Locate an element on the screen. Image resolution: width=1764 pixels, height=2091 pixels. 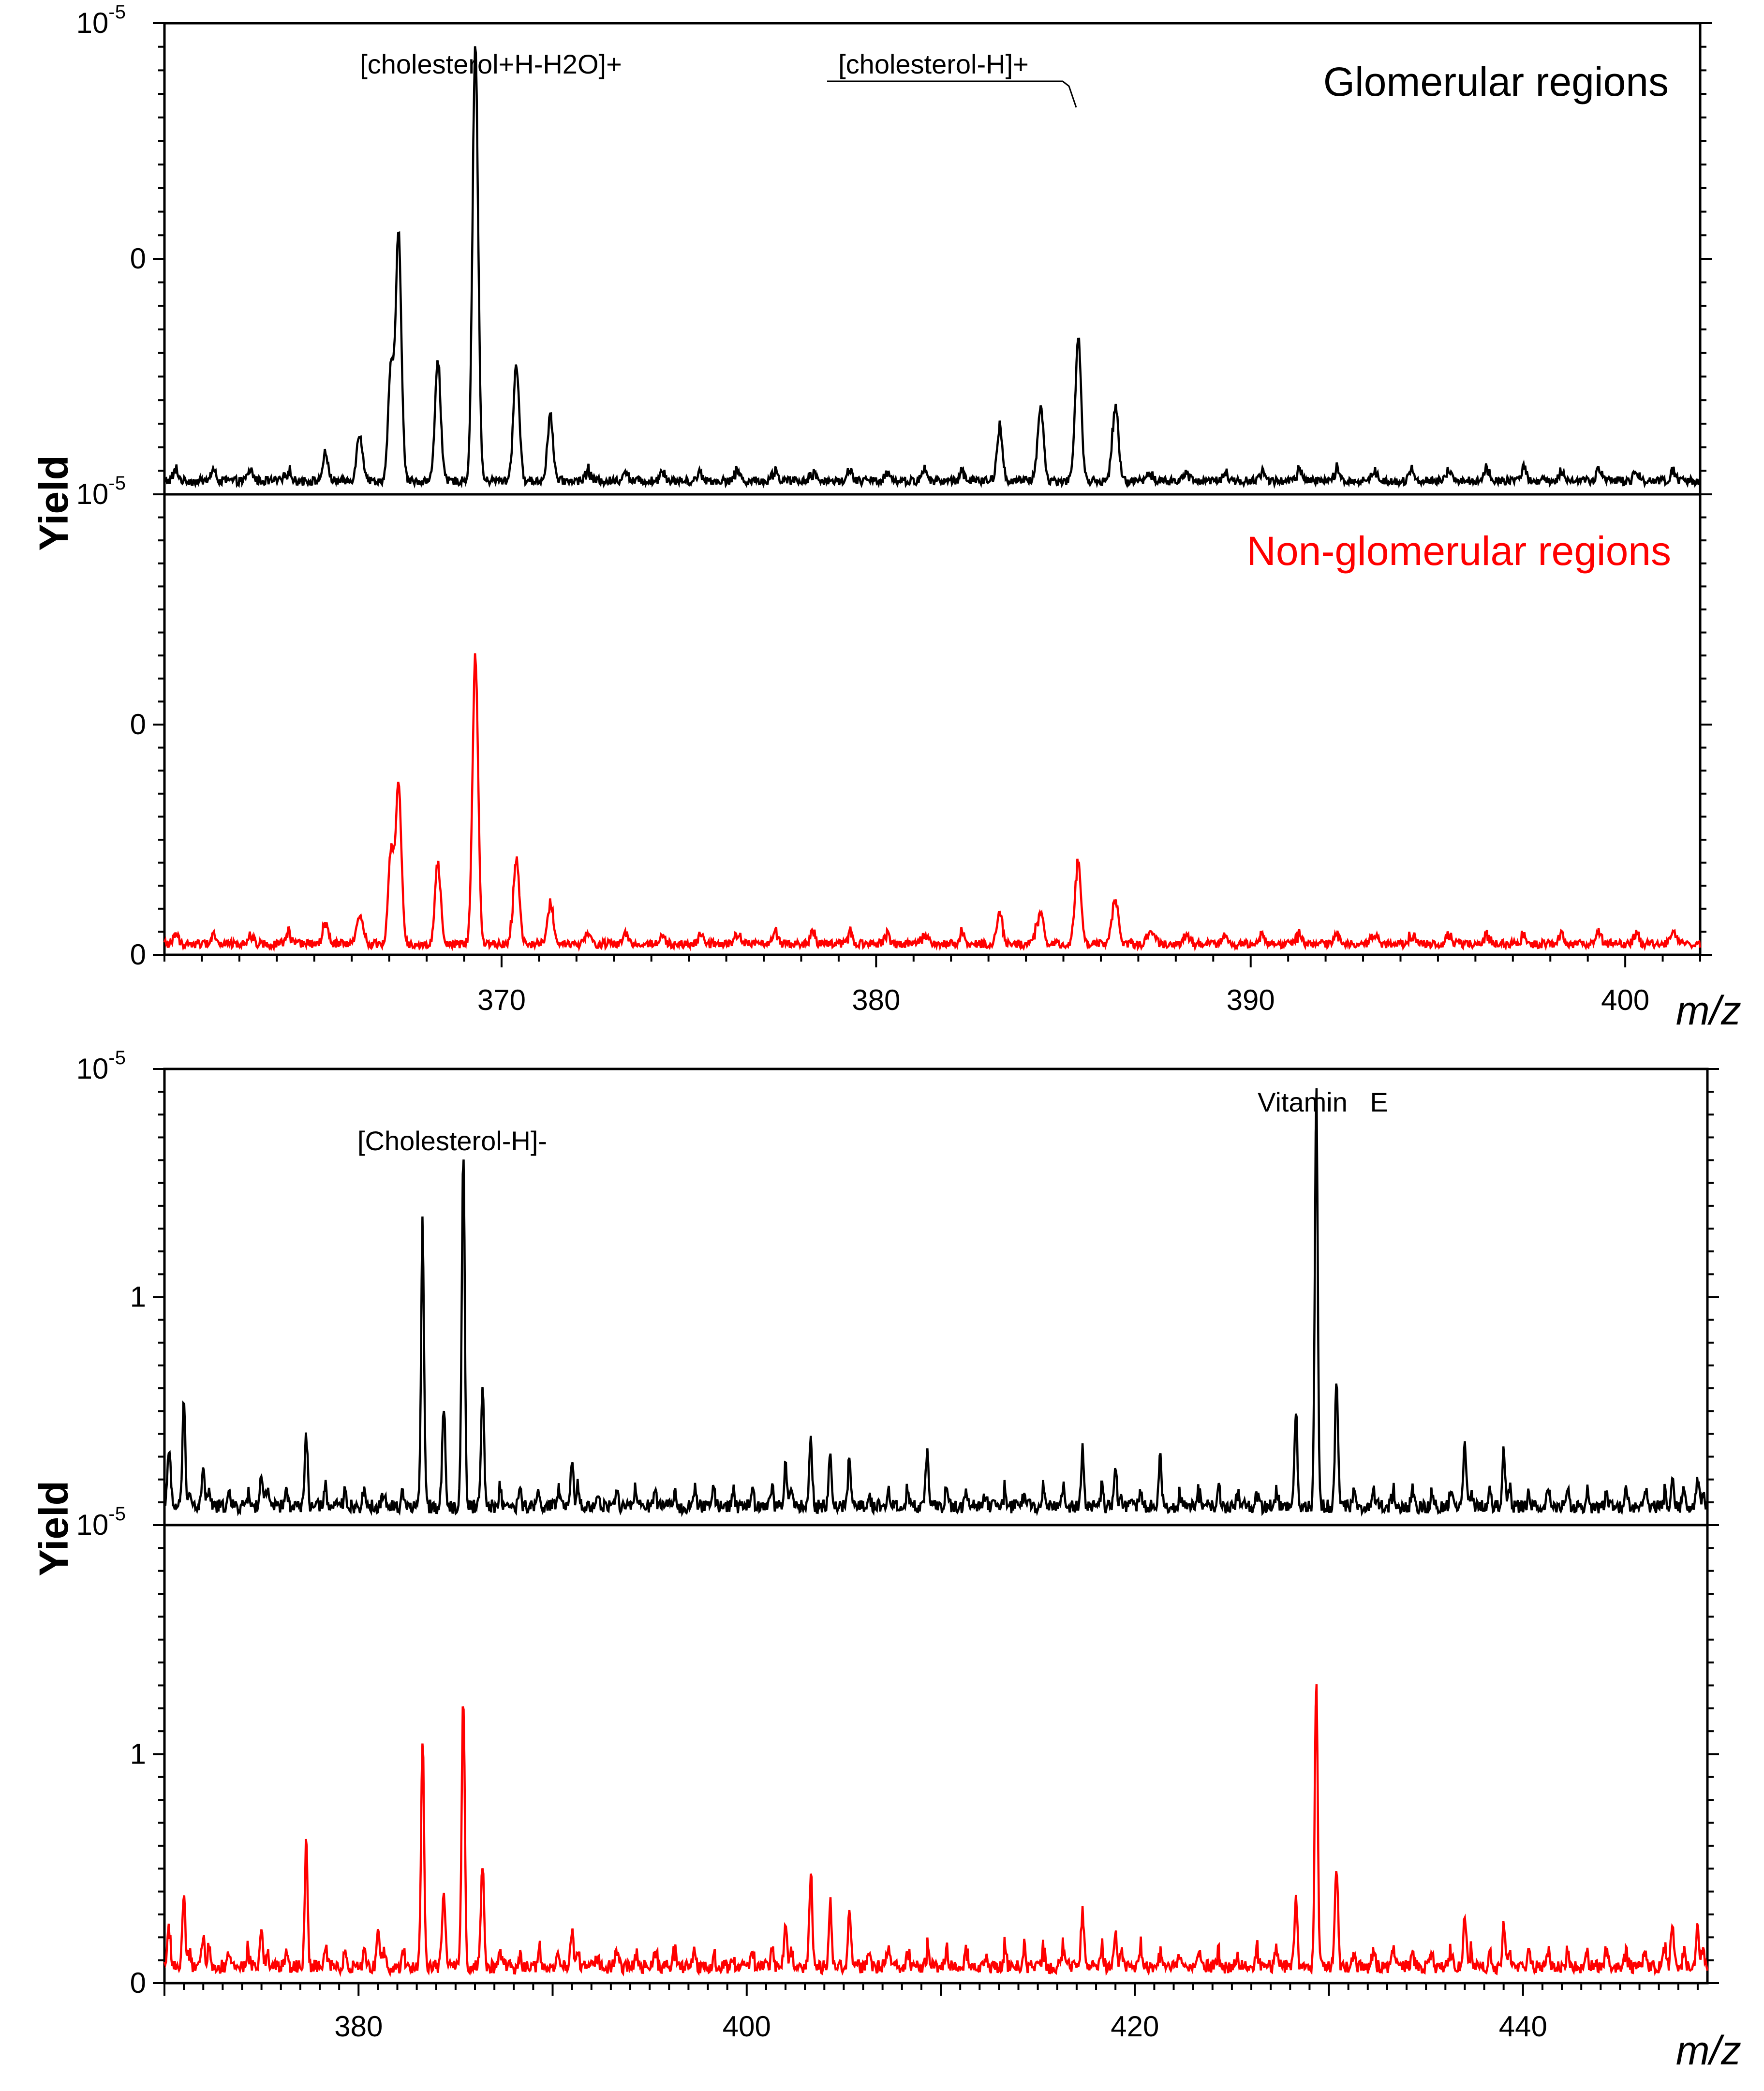
annotation-cholesterol-h-minus: [Cholesterol-H]- is located at coordinates (452, 1141).